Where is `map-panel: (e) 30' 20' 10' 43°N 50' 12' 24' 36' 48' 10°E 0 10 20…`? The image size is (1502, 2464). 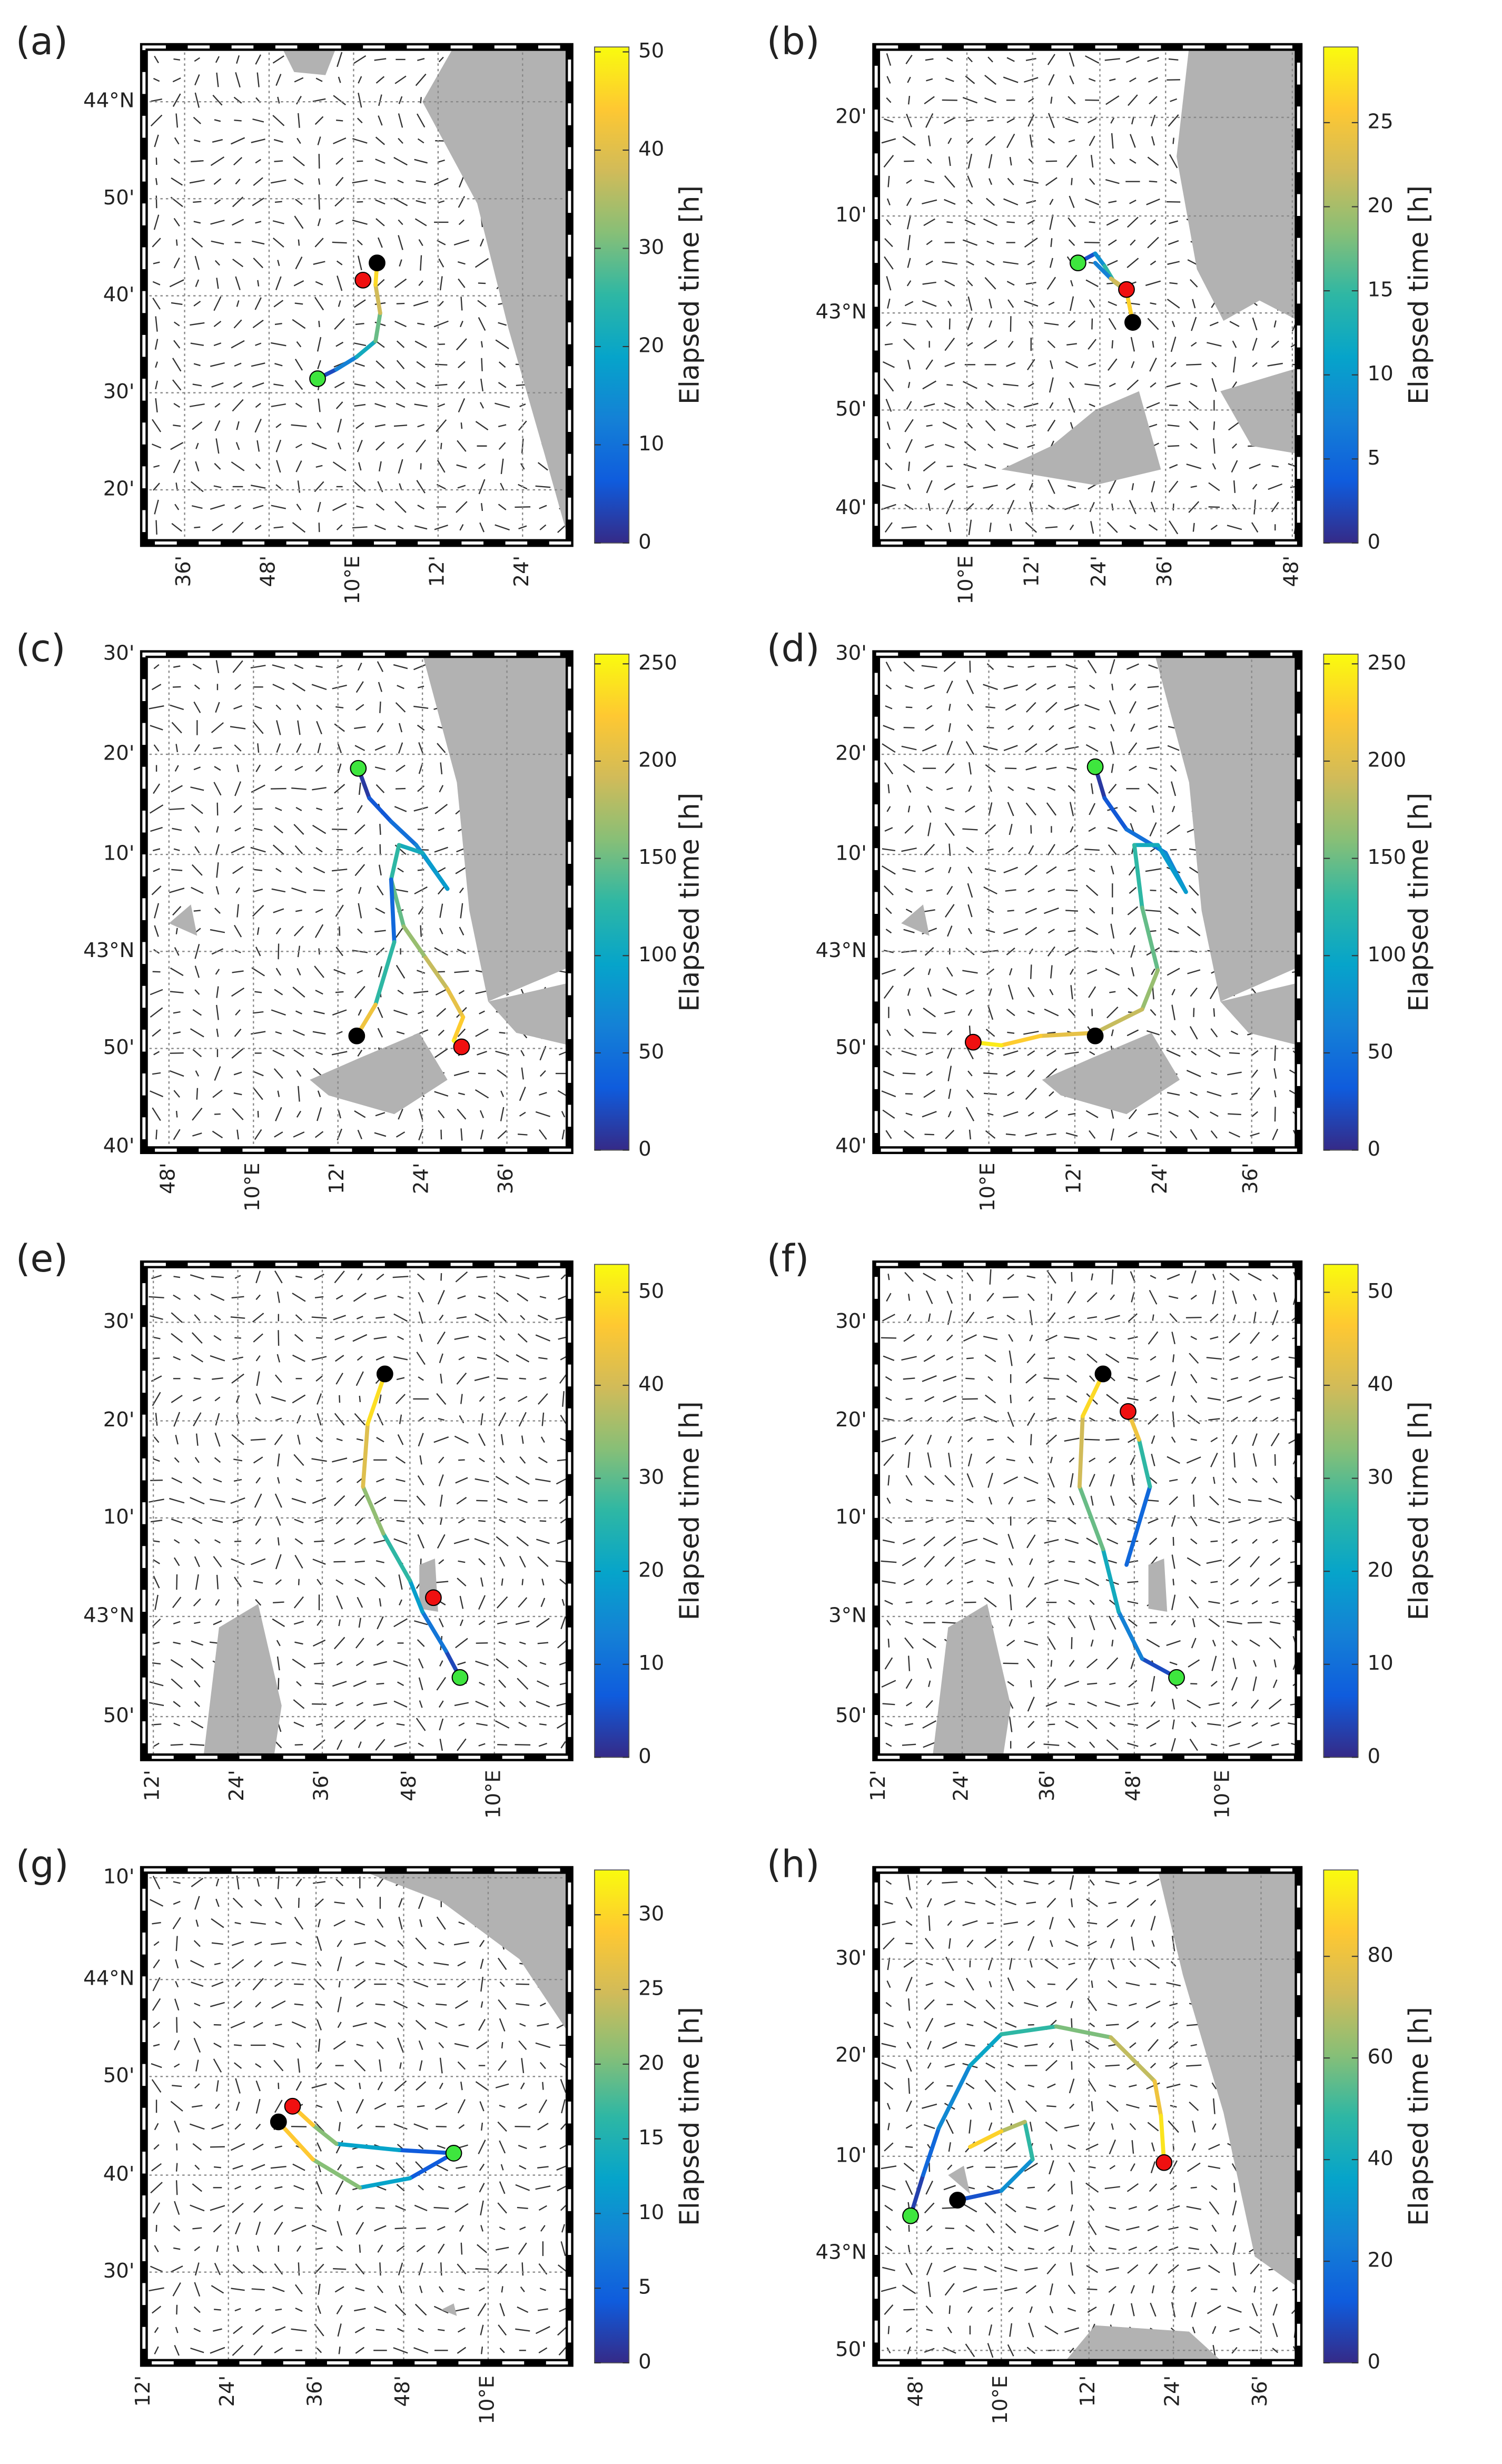
map-panel: (e) 30' 20' 10' 43°N 50' 12' 24' 36' 48' 10°E 0 10 20… is located at coordinates (360, 1528).